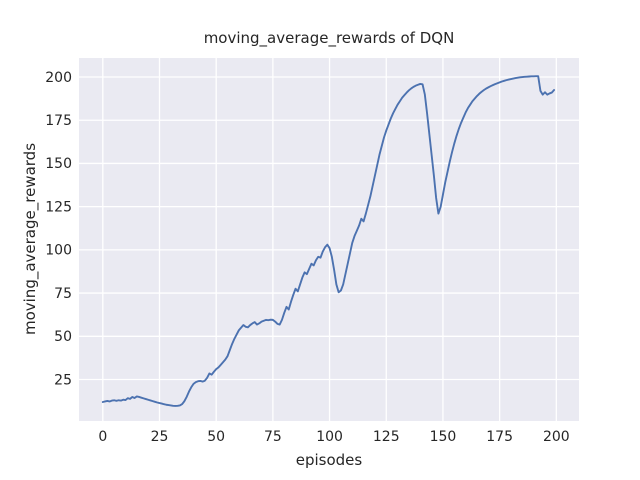  I want to click on x-tick-label: 175, so click(499, 437).